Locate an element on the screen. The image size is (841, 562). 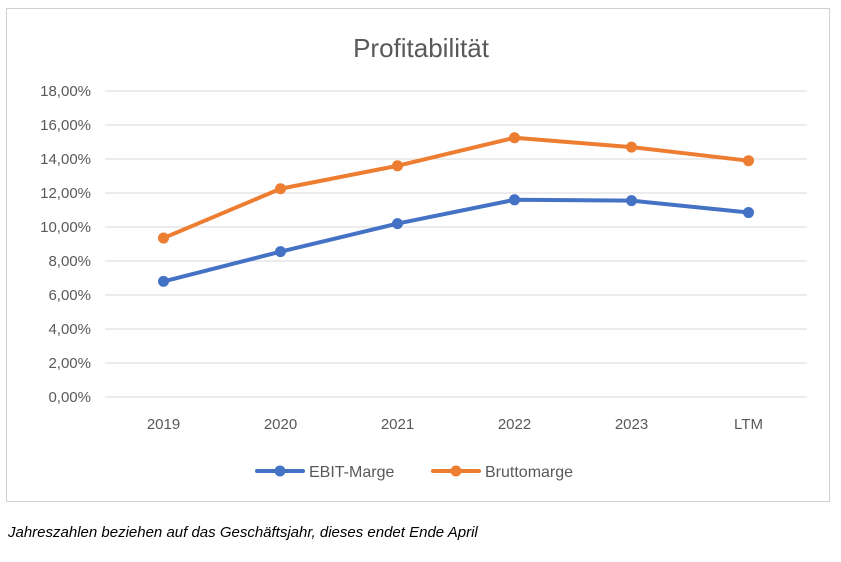
chart-title: Profitabilität is located at coordinates (421, 48).